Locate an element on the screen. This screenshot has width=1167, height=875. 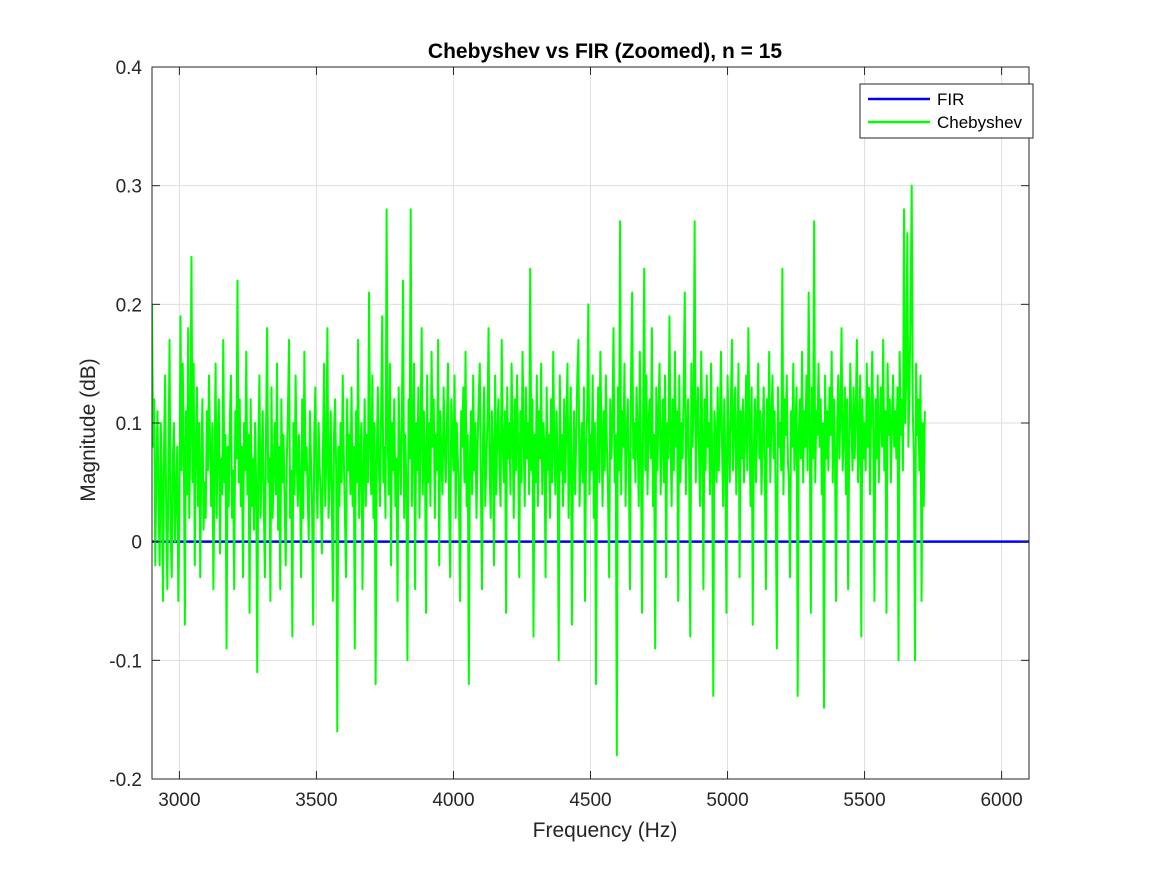
x-tick-label: 4000 is located at coordinates (453, 800).